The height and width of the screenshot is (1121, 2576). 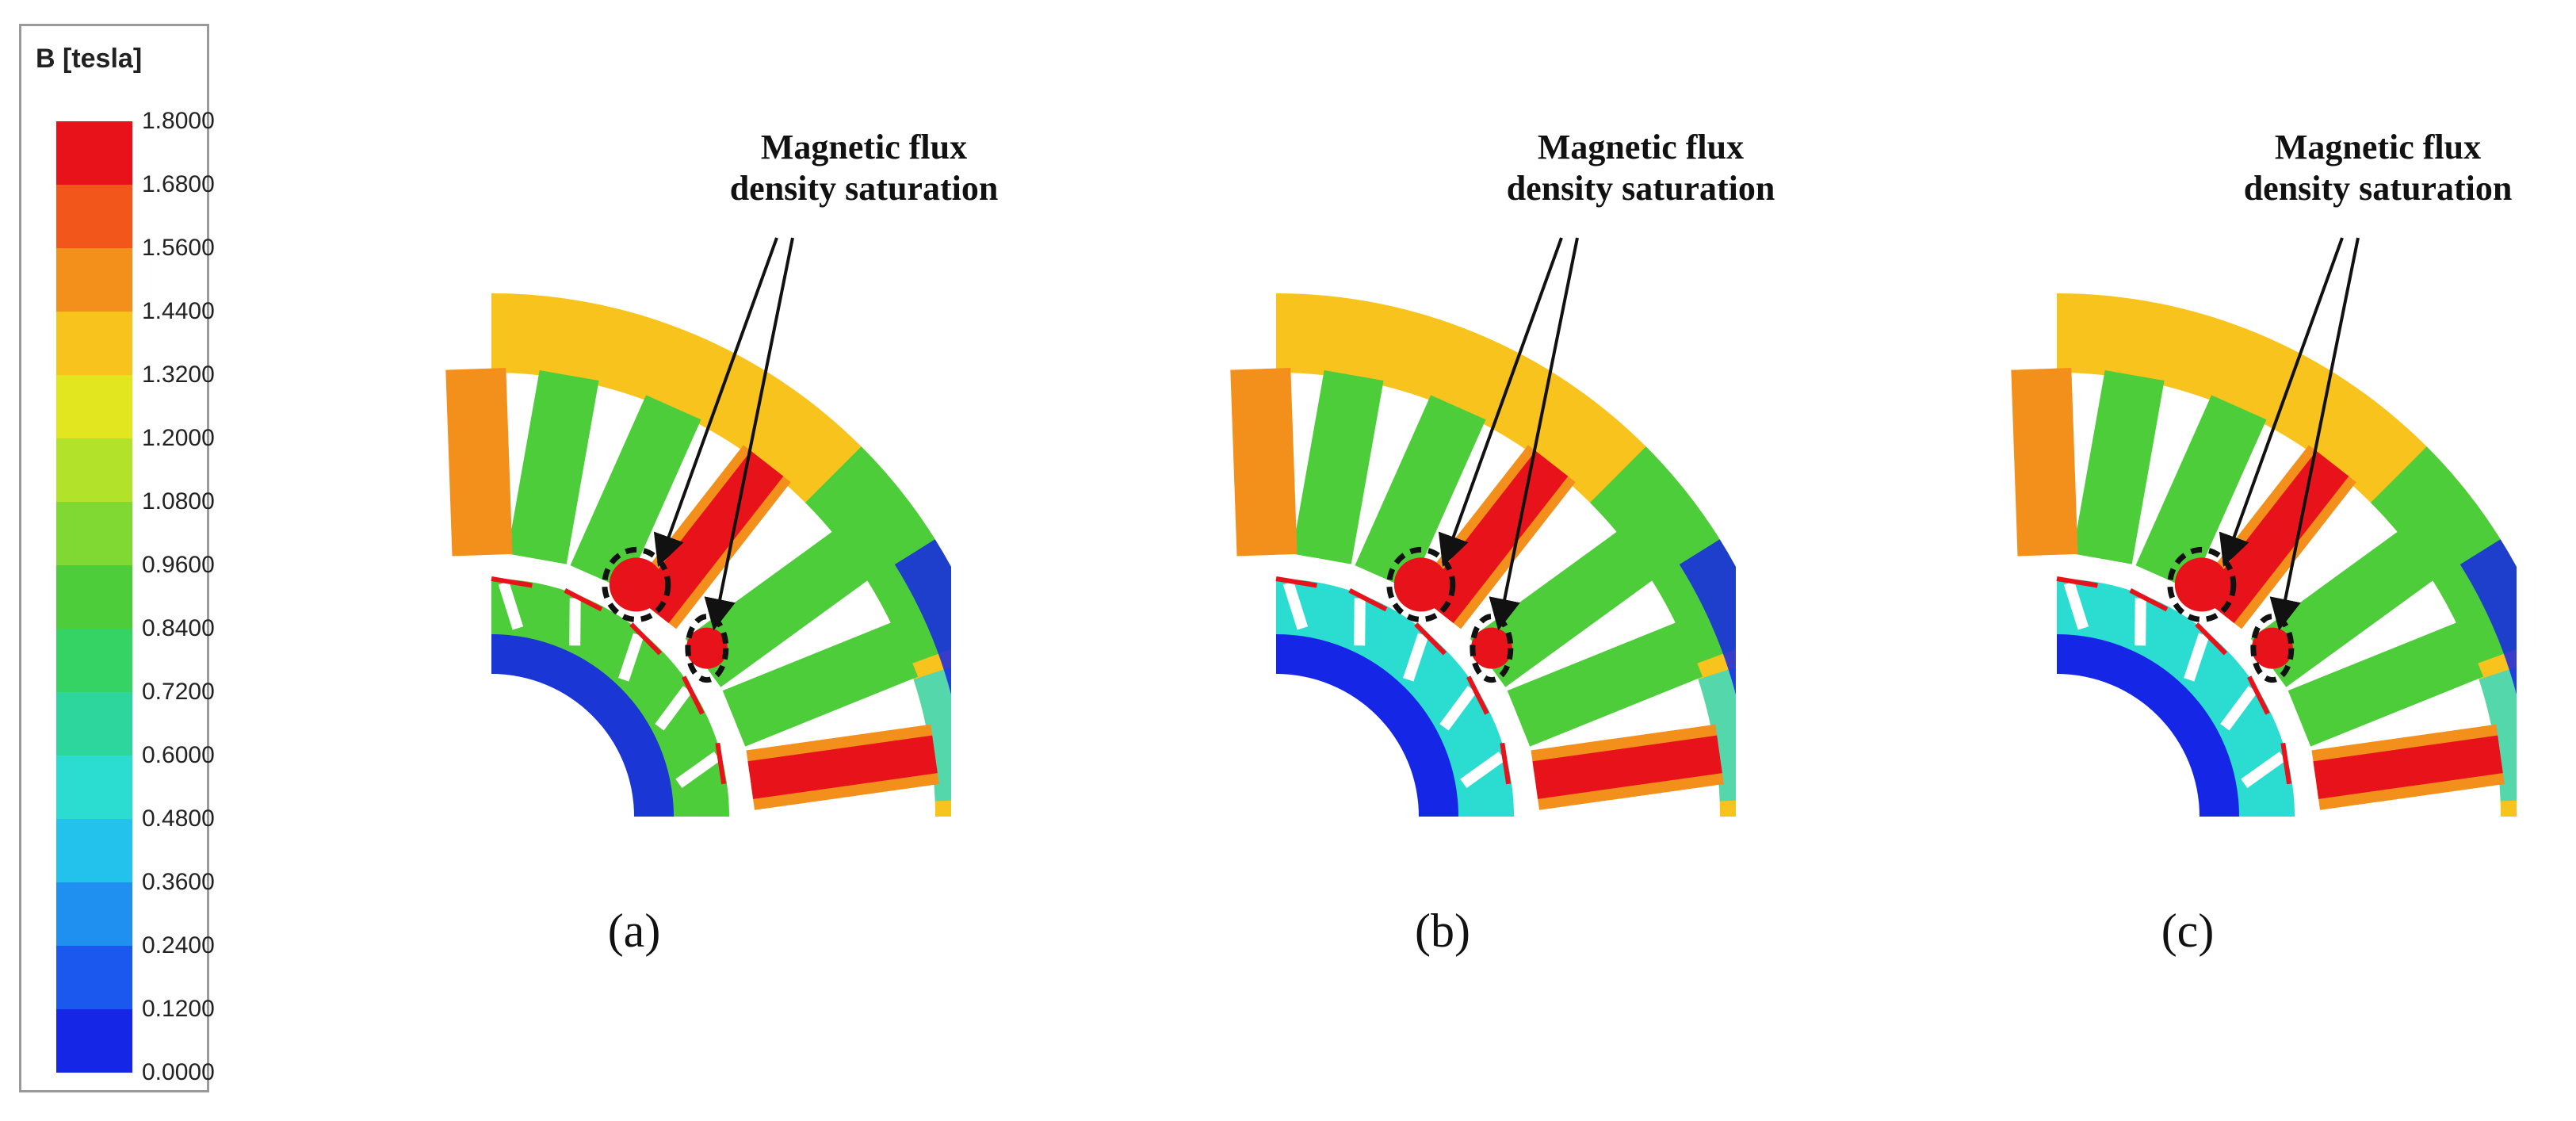 I want to click on caption-c: (c), so click(x=2188, y=931).